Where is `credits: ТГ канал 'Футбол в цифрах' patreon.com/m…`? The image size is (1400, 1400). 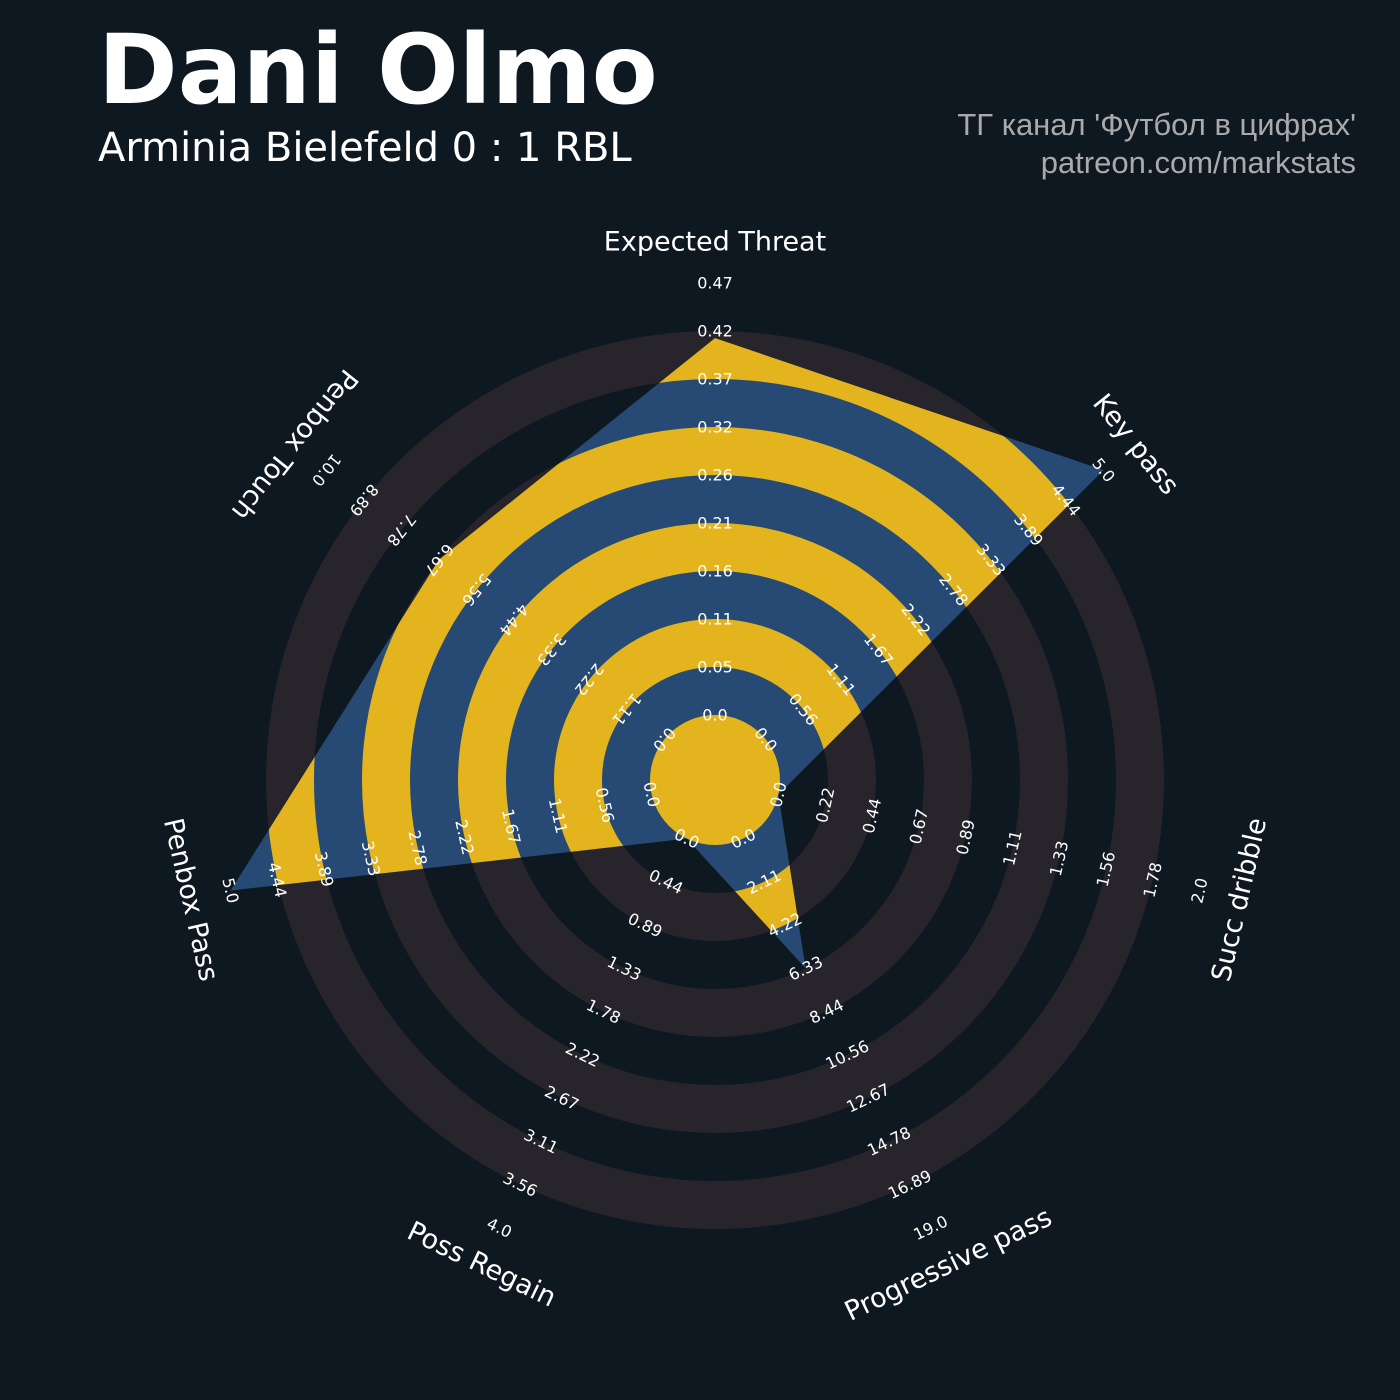 credits: ТГ канал 'Футбол в цифрах' patreon.com/m… is located at coordinates (1156, 144).